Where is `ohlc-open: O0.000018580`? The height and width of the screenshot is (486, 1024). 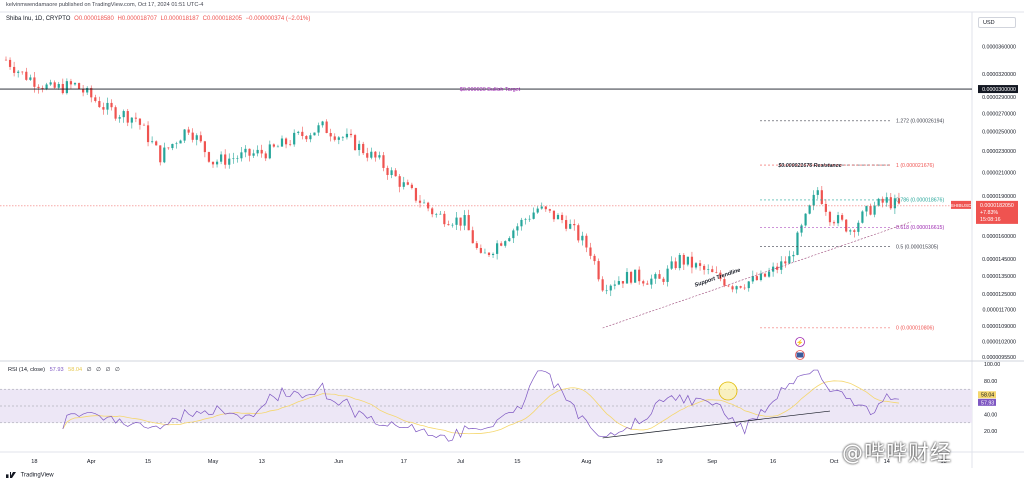
ohlc-open: O0.000018580 is located at coordinates (94, 19).